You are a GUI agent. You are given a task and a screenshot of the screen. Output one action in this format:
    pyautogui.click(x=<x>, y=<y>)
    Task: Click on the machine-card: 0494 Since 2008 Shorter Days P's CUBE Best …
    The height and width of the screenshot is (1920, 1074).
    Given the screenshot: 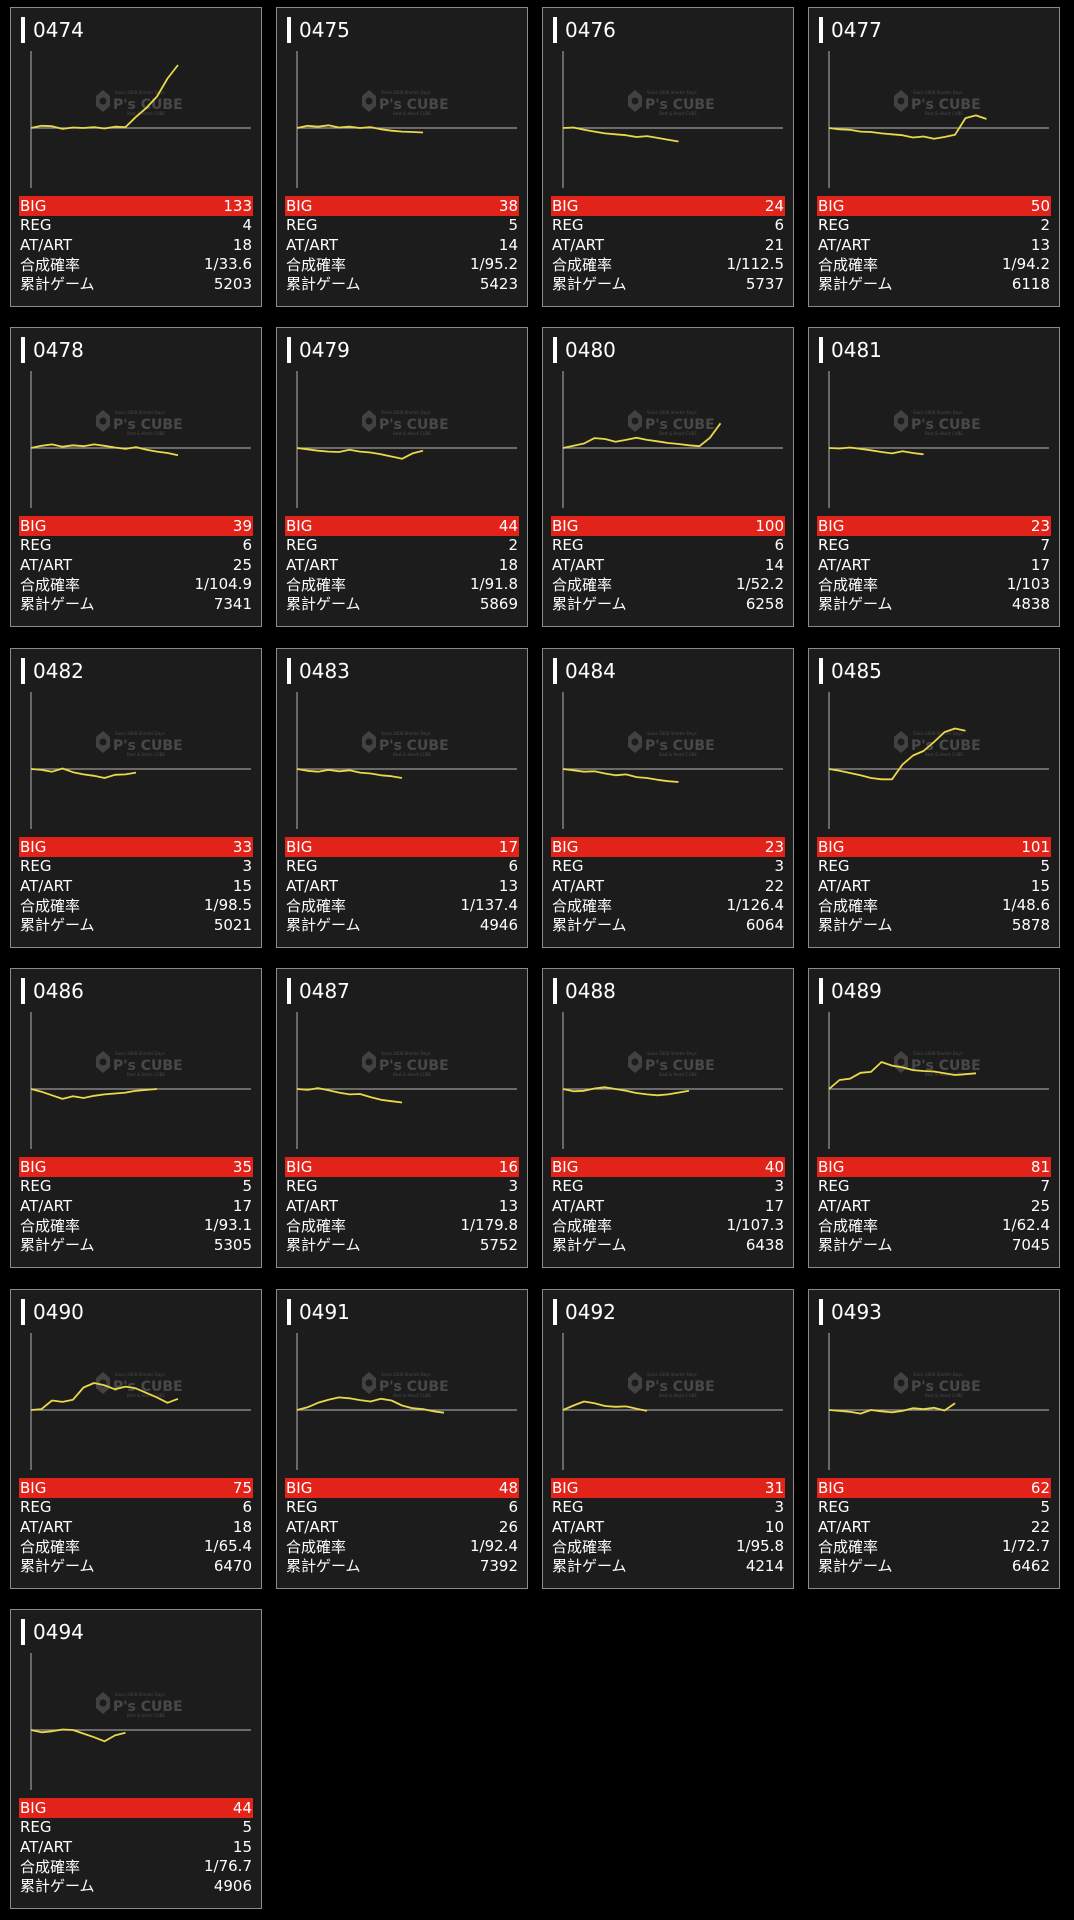 What is the action you would take?
    pyautogui.click(x=136, y=1759)
    